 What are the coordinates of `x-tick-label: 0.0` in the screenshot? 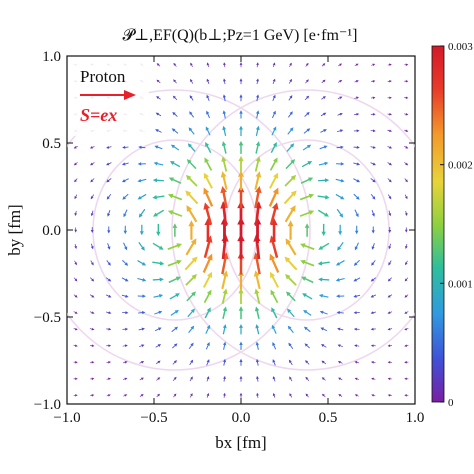 It's located at (241, 418).